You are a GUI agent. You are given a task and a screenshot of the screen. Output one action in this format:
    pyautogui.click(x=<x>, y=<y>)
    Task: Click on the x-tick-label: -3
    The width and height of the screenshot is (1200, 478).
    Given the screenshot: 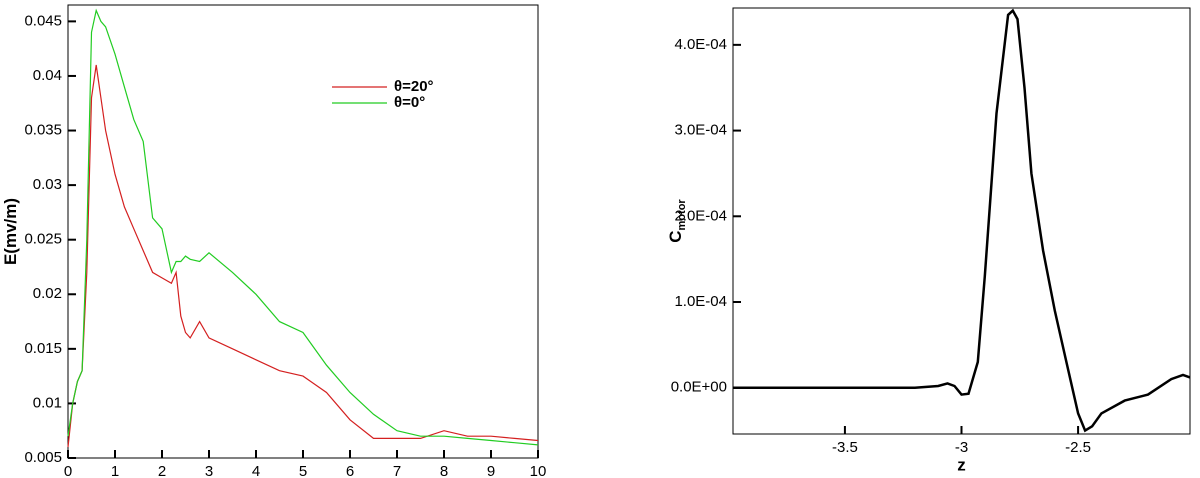 What is the action you would take?
    pyautogui.click(x=961, y=447)
    